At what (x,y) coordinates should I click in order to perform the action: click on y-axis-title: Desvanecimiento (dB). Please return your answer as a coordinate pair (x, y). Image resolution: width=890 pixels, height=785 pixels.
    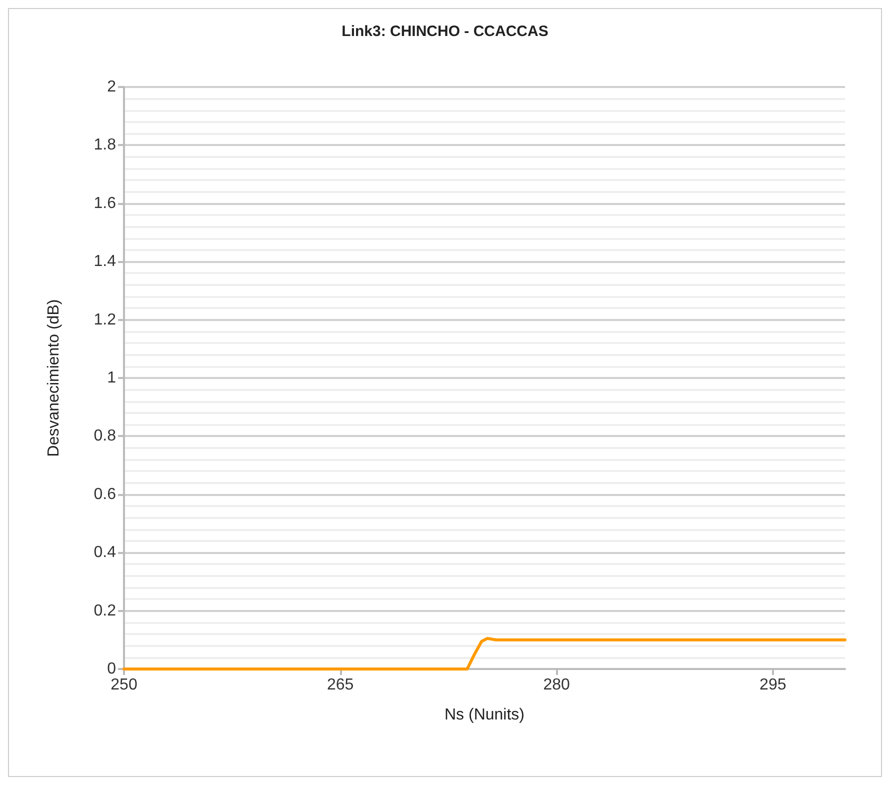
    Looking at the image, I should click on (54, 378).